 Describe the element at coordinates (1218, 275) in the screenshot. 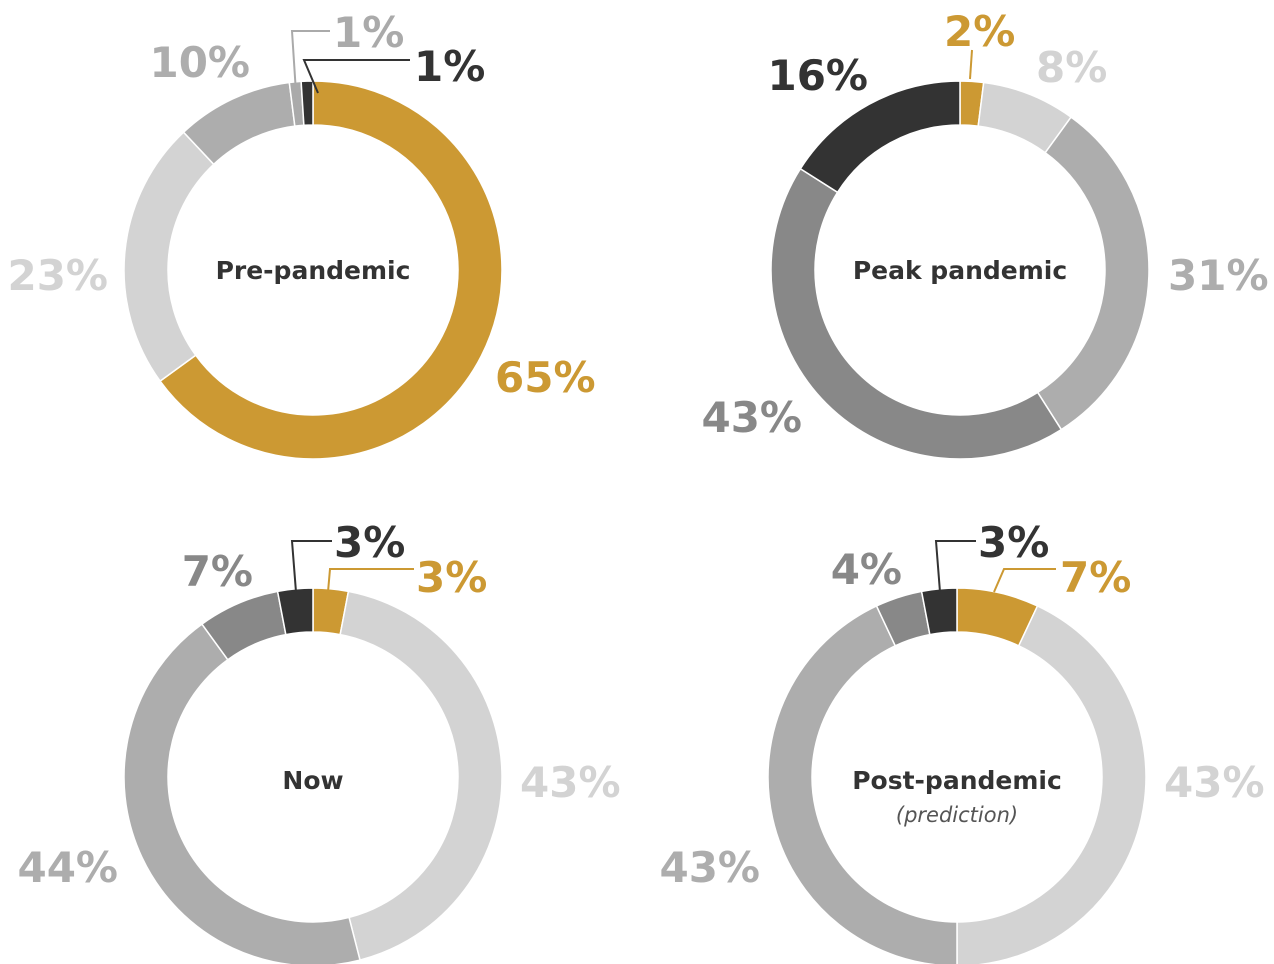

I see `slice-label: 31%` at that location.